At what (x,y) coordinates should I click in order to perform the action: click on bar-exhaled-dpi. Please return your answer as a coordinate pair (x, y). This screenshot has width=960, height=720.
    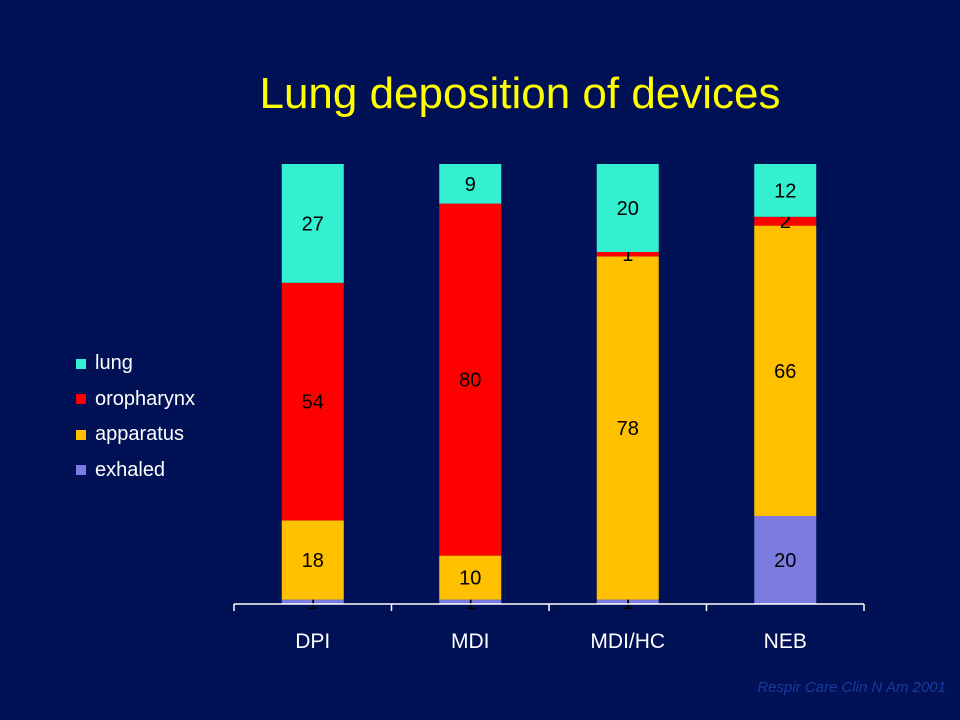
    Looking at the image, I should click on (312, 601).